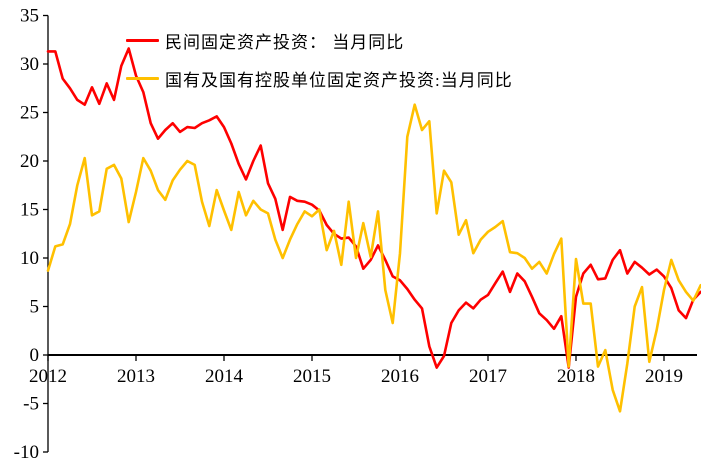 This screenshot has height=468, width=701. Describe the element at coordinates (35, 355) in the screenshot. I see `y-axis-label: 0` at that location.